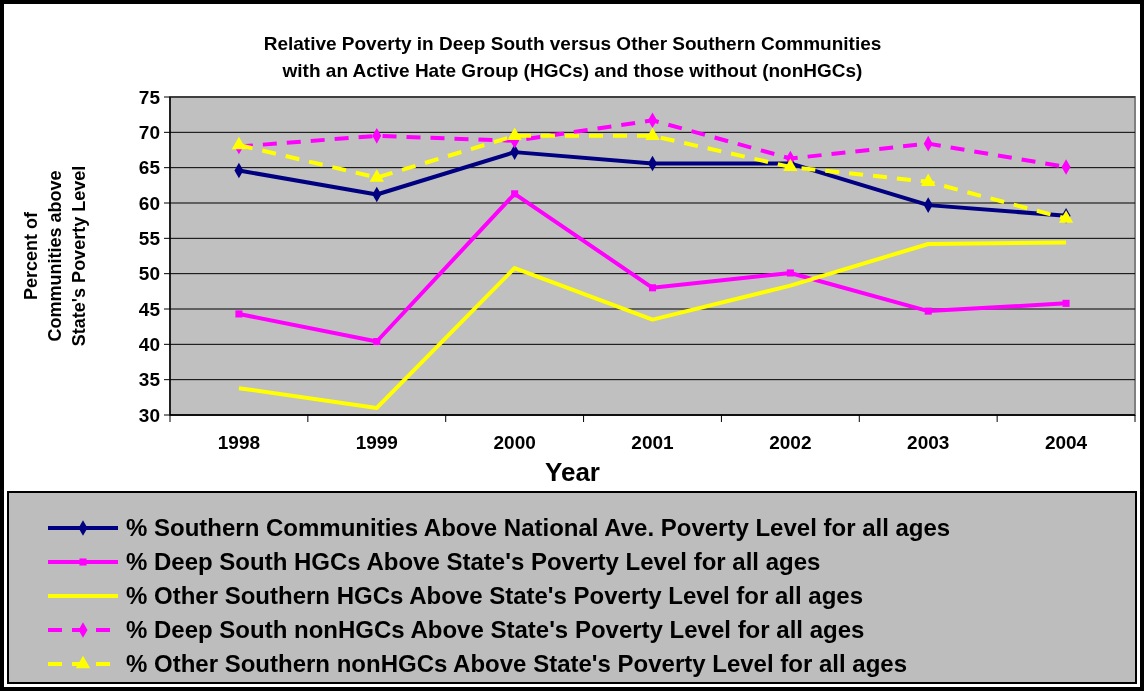 The height and width of the screenshot is (691, 1144). I want to click on chart-title: Relative Poverty in Deep South versus Other Southern Communities with an Active Hate Group (HGCs) and those without (nonHGCs), so click(572, 57).